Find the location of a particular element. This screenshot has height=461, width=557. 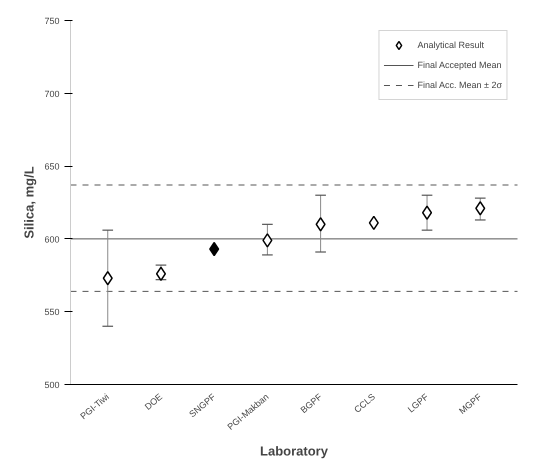

y-tick-label: 600 is located at coordinates (52, 239).